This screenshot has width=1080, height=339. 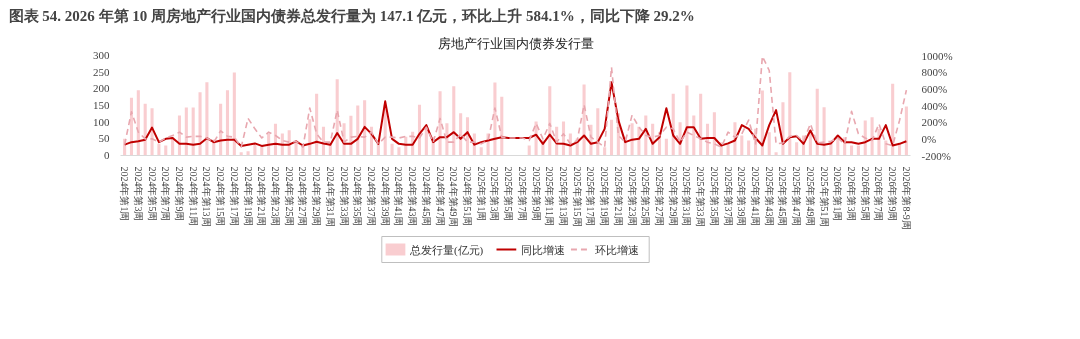 What do you see at coordinates (344, 196) in the screenshot?
I see `x-tick-label: 2024年第33周` at bounding box center [344, 196].